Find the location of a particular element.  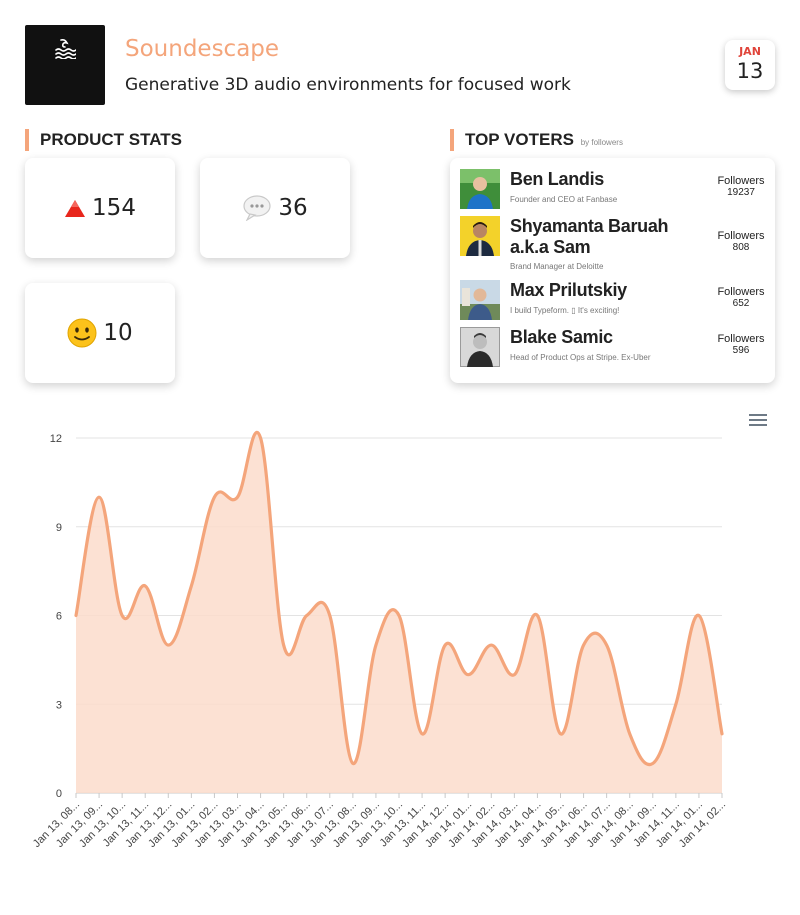

product-stats-title: PRODUCT STATS is located at coordinates (103, 140).